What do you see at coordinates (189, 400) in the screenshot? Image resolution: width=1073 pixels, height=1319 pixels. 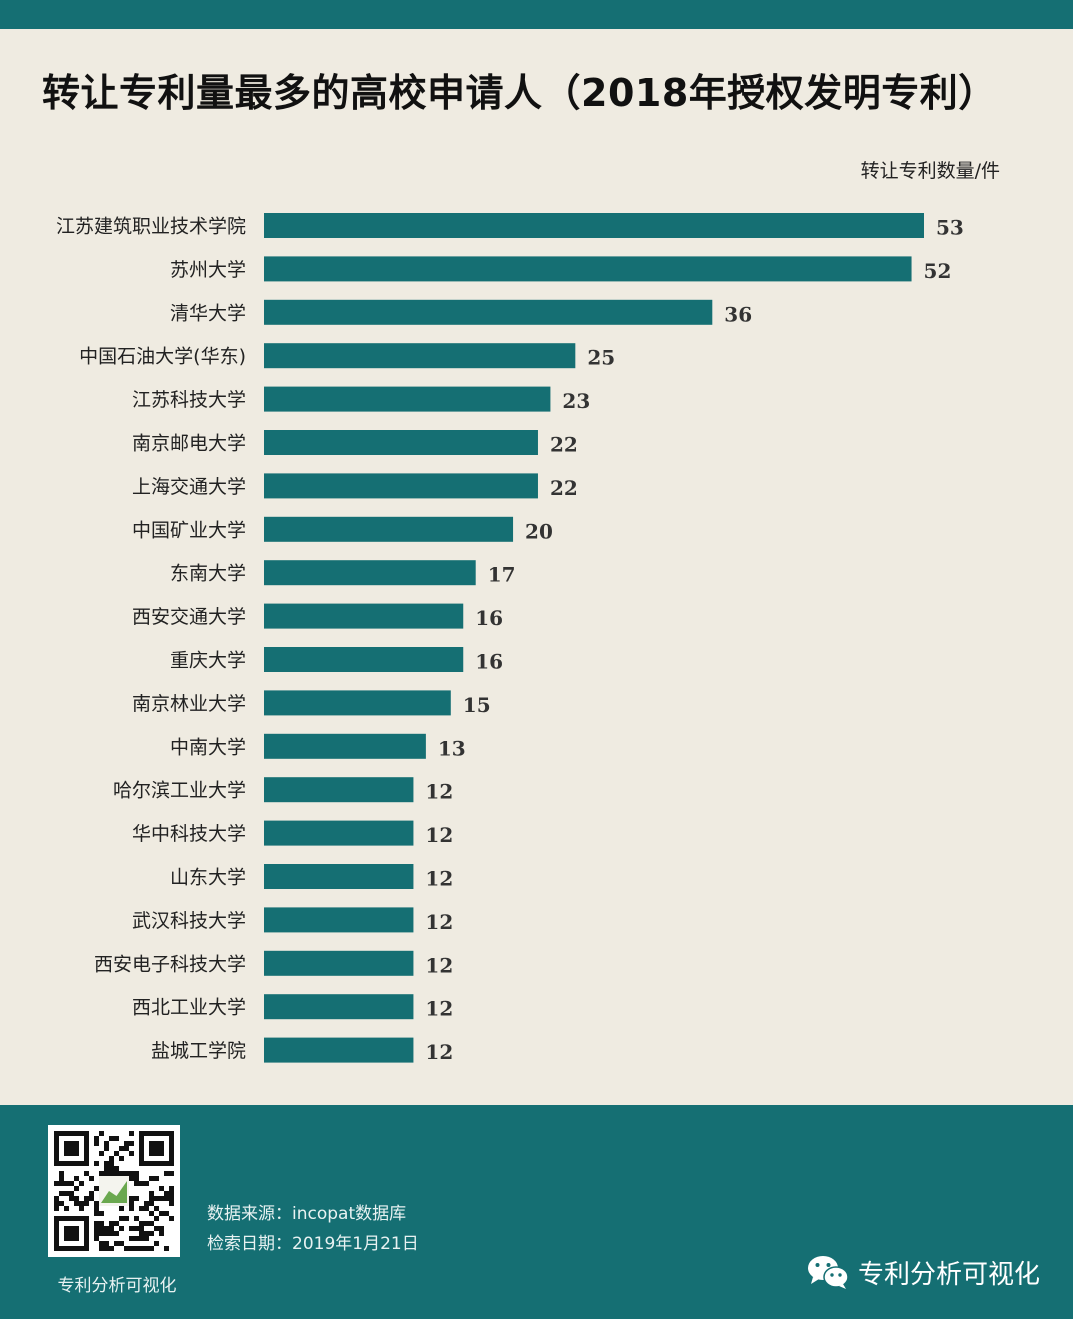 I see `category-label: 江苏科技大学` at bounding box center [189, 400].